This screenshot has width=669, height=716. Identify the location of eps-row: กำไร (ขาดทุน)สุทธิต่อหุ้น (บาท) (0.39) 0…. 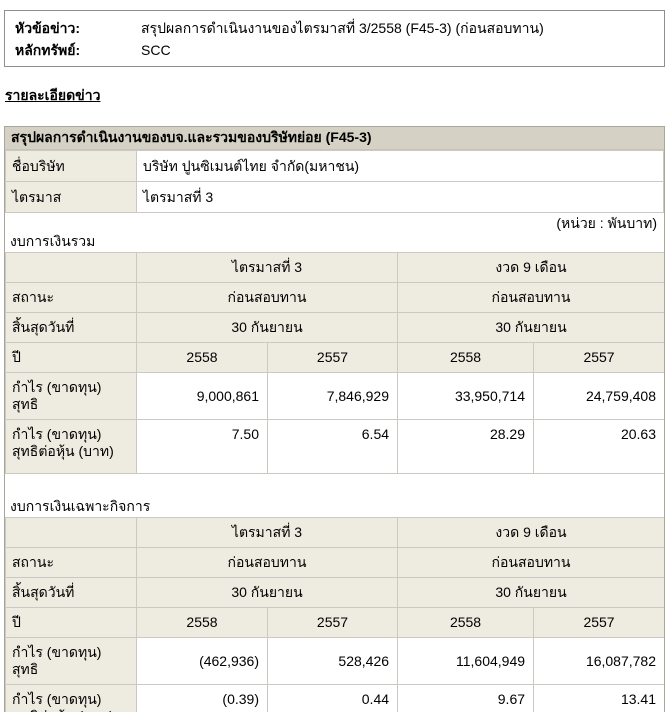
(334, 698).